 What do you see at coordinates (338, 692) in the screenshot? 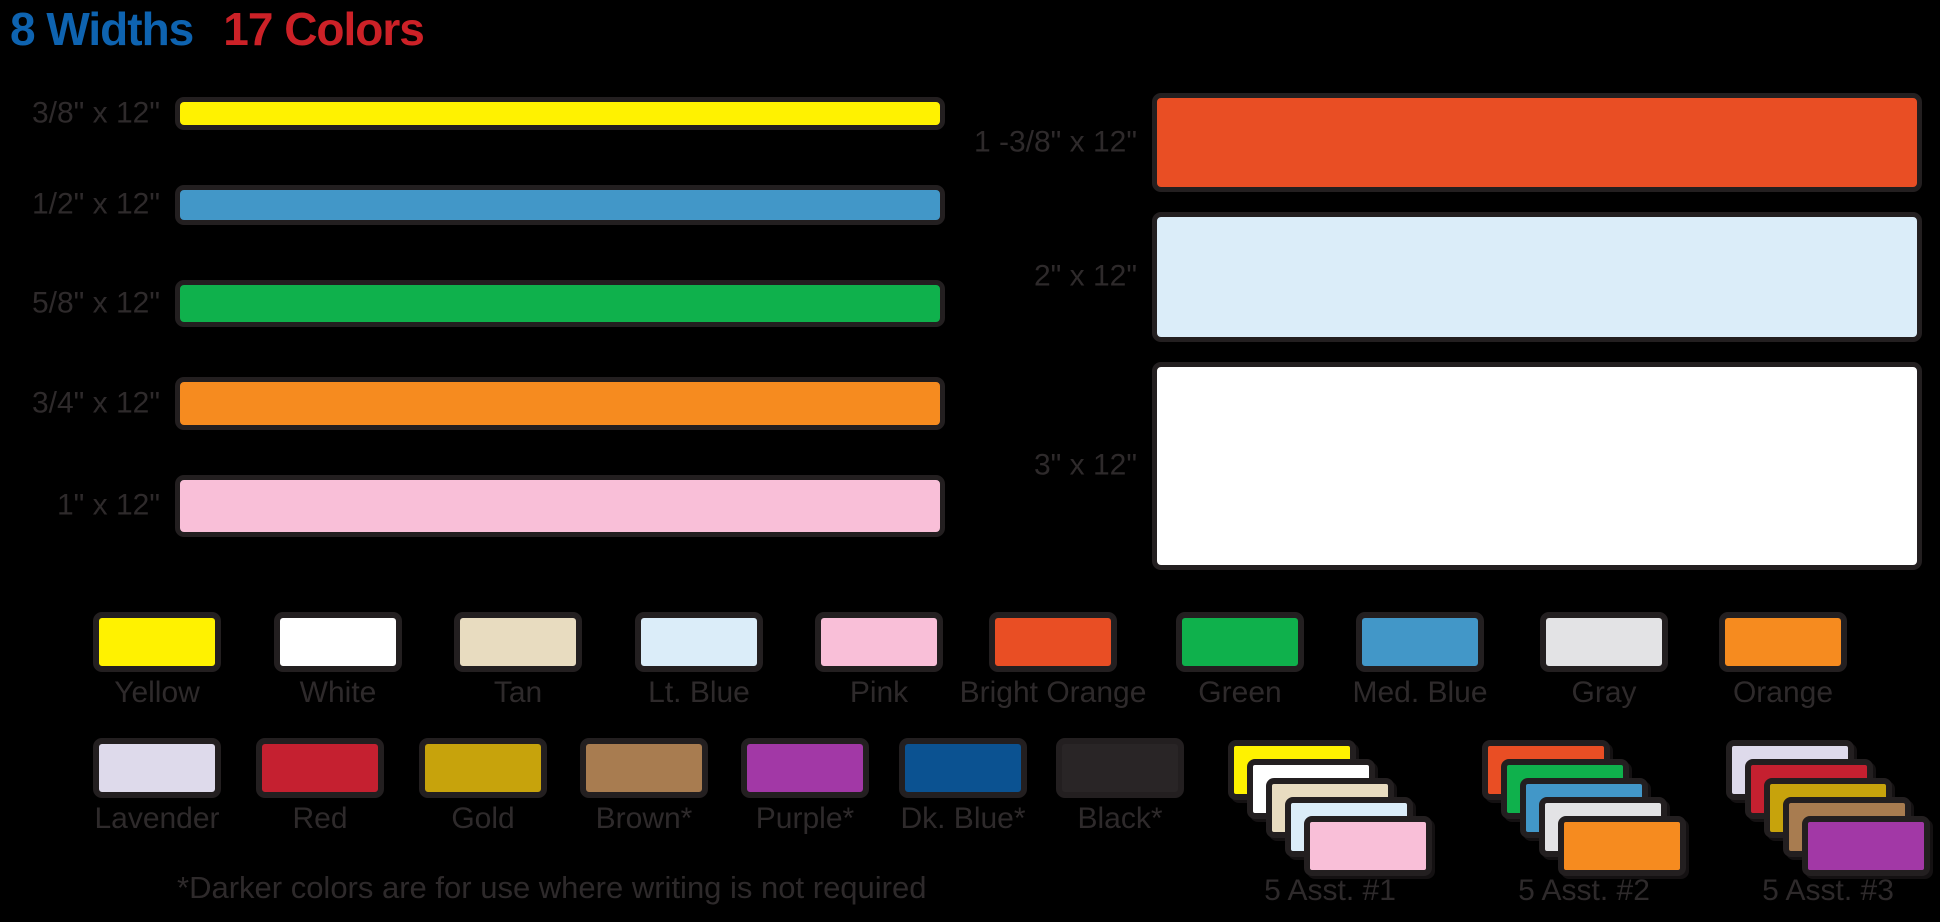
I see `swatch-label: White` at bounding box center [338, 692].